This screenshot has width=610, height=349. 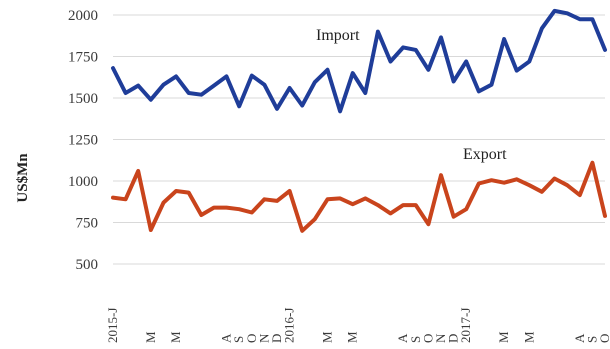 I want to click on y-tick-label: 1250, so click(x=83, y=141).